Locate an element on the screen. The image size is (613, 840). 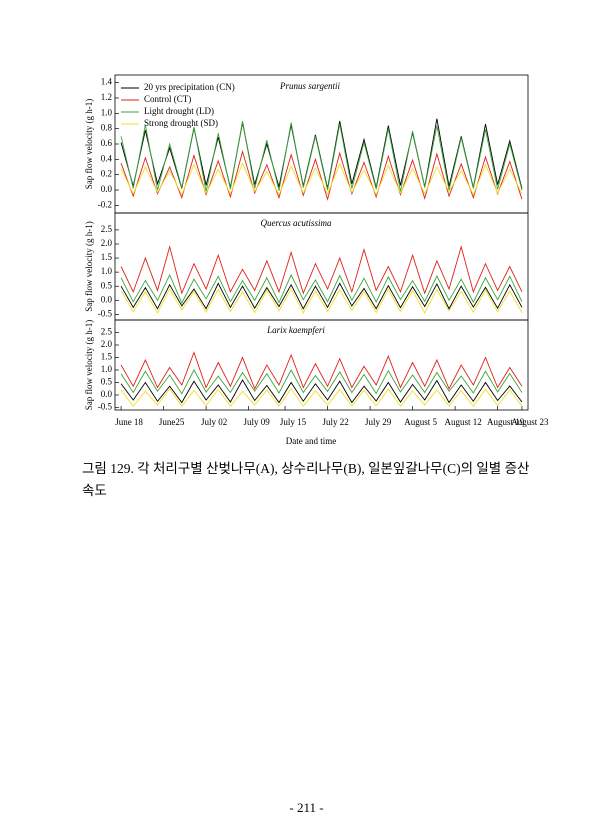
legend-label: Control (CT) is located at coordinates (167, 99).